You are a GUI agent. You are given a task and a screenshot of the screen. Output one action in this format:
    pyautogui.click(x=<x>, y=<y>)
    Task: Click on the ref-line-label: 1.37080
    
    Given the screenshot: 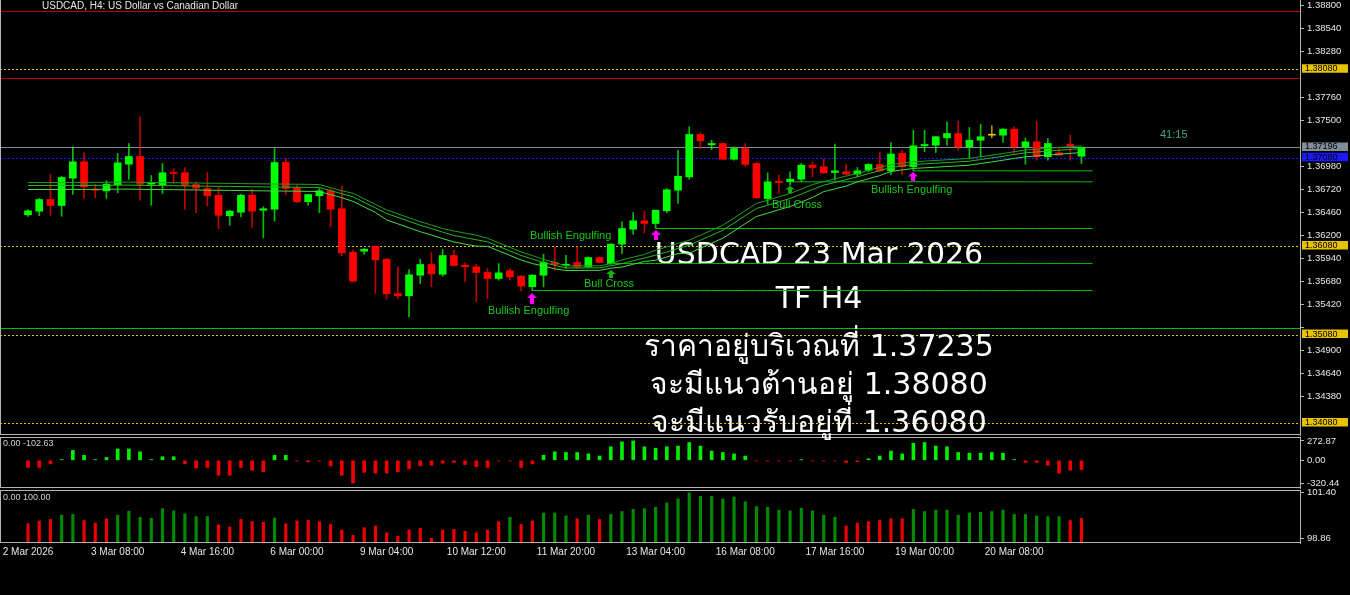 What is the action you would take?
    pyautogui.click(x=1321, y=156)
    